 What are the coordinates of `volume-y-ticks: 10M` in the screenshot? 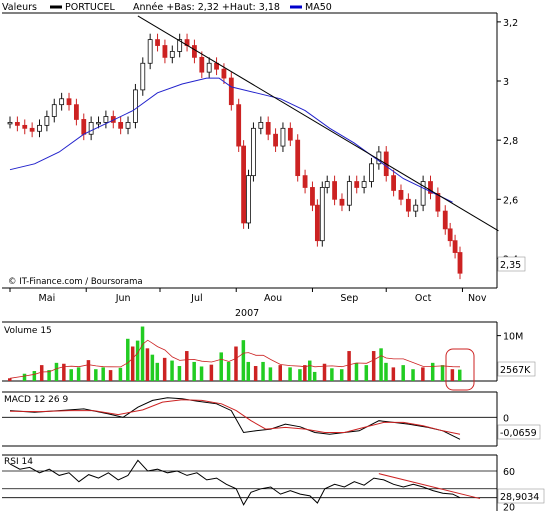 It's located at (510, 337).